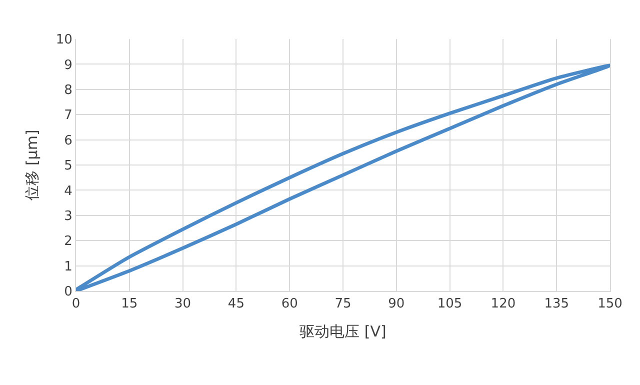 The height and width of the screenshot is (385, 640). I want to click on y-tick-label: 0, so click(68, 292).